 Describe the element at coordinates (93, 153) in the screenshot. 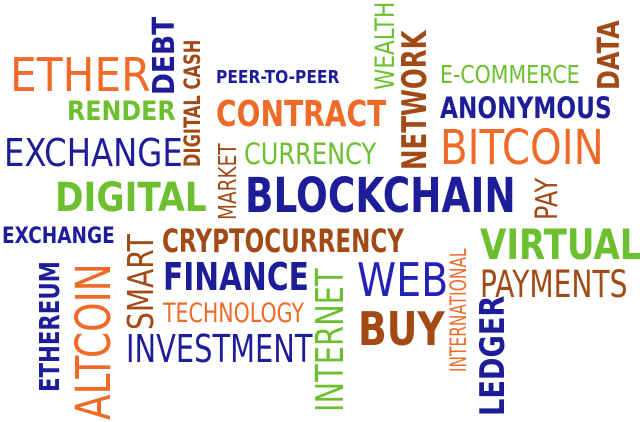

I see `word-exchange-1: EXCHANGE` at that location.